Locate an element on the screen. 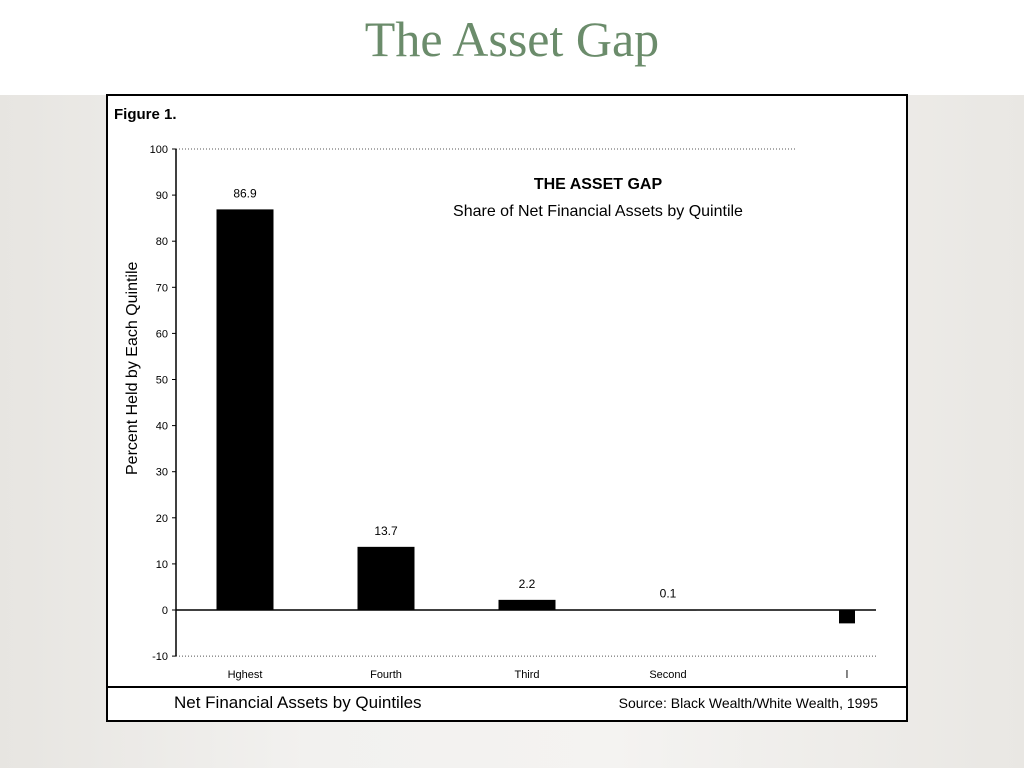  y-tick-label: 30 is located at coordinates (162, 473).